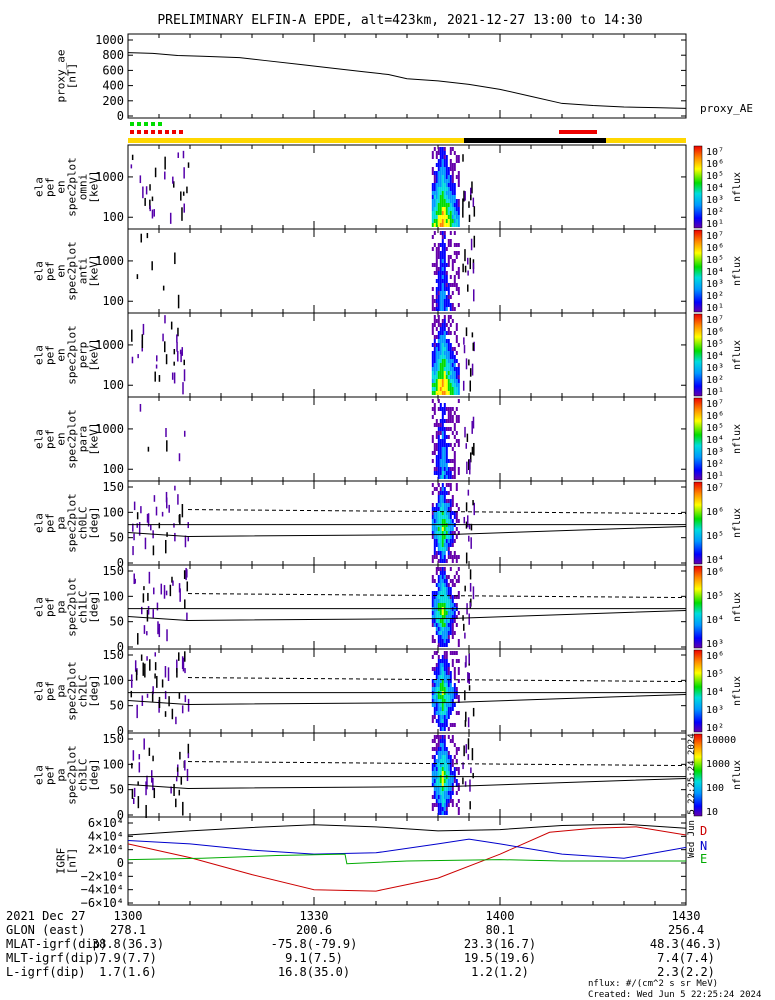 The width and height of the screenshot is (775, 1000). Describe the element at coordinates (106, 823) in the screenshot. I see `y-tick-label: 6×10⁴` at that location.